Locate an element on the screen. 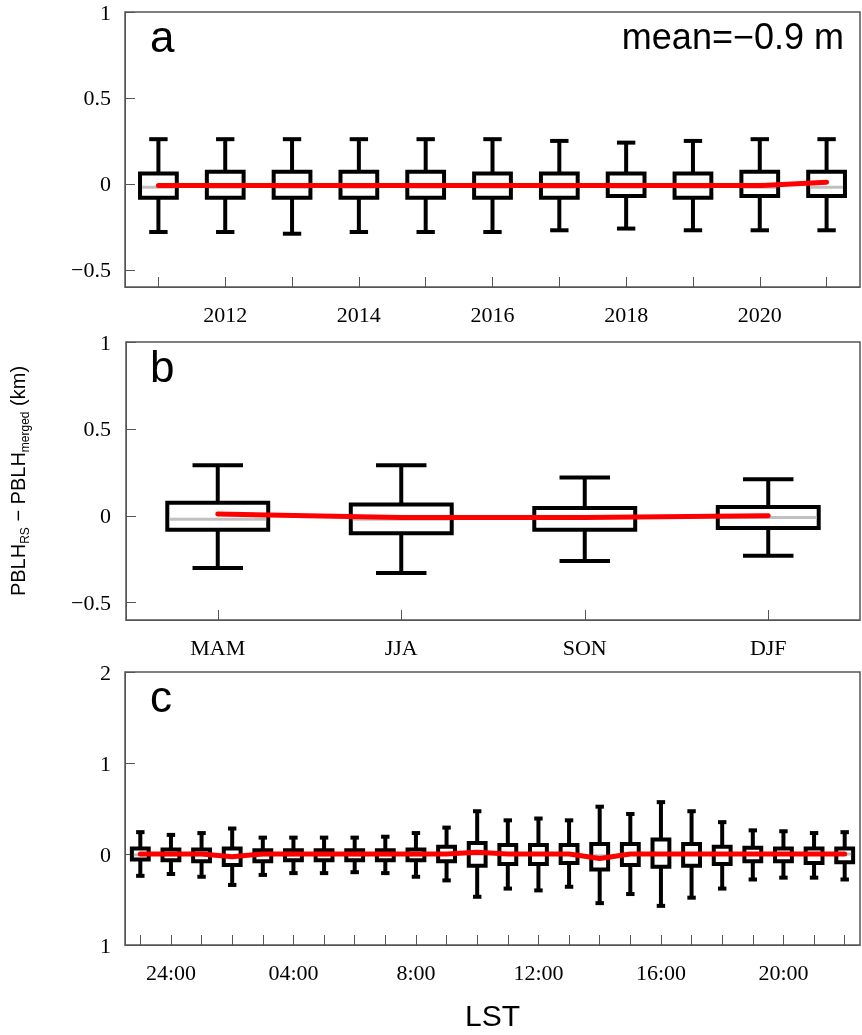  x-tick-label: MAM is located at coordinates (218, 647).